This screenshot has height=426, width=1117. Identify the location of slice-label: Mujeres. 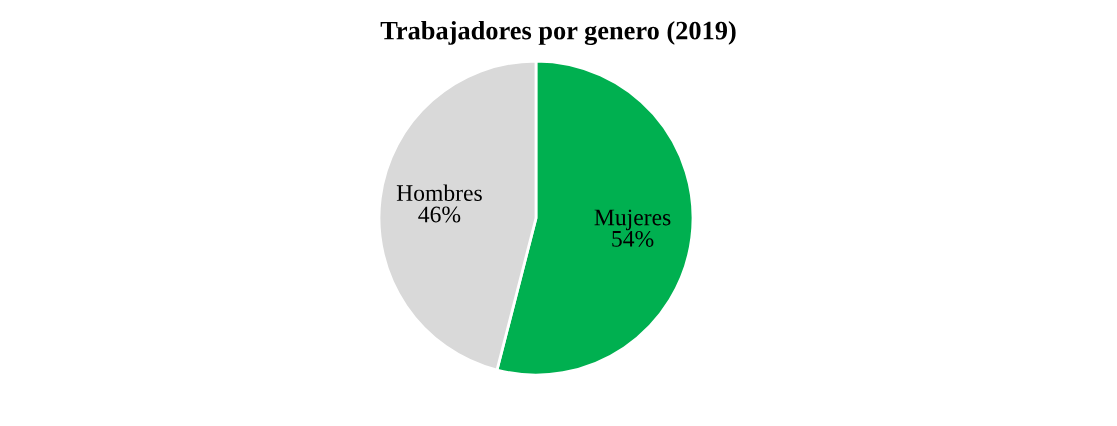
(632, 220).